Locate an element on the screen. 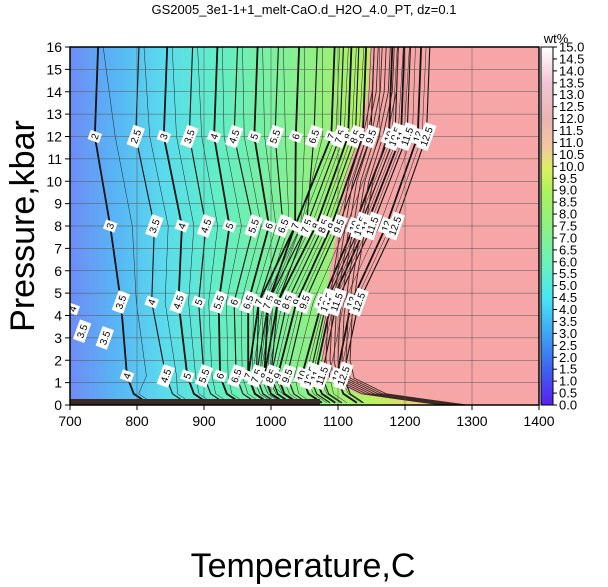  y-tick-label: 5 is located at coordinates (58, 293).